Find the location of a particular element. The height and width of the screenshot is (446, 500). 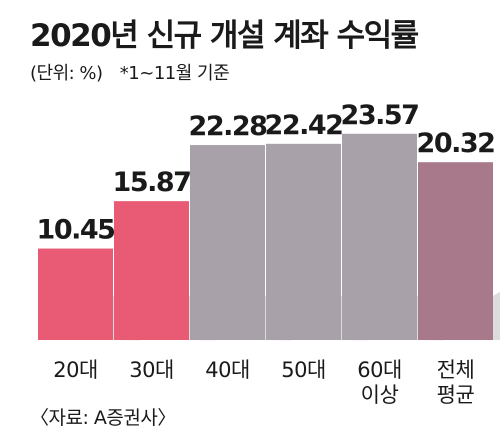

chart-title: 2020년 신규 개설 계좌 수익률 is located at coordinates (224, 36).